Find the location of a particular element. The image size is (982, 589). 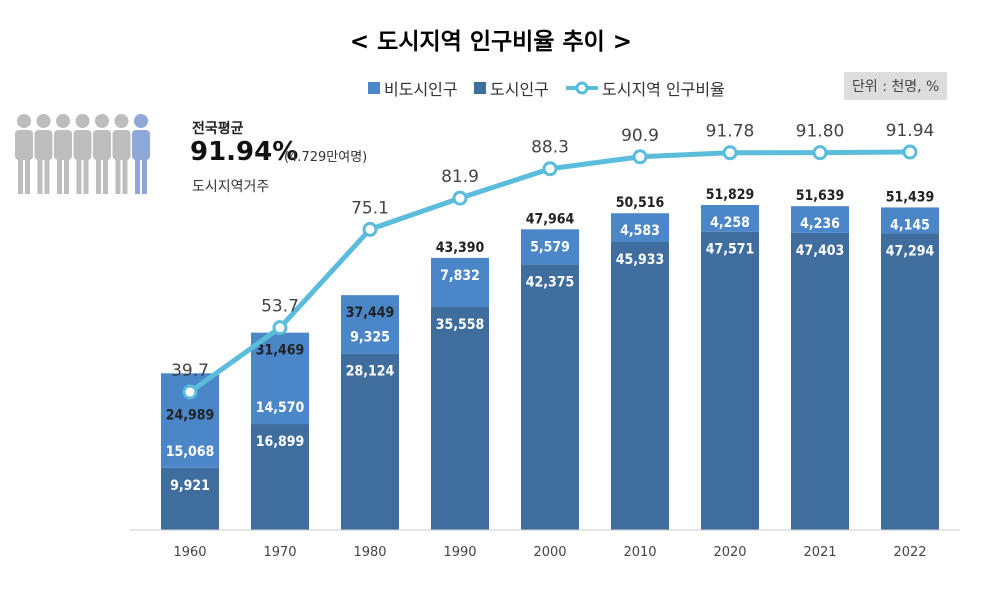

label-nonurban: 4,145 is located at coordinates (910, 225).